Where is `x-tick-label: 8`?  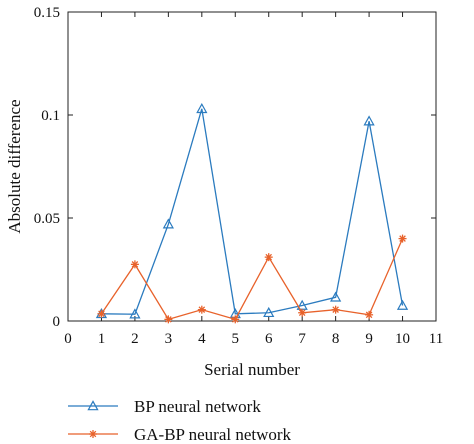 x-tick-label: 8 is located at coordinates (336, 339).